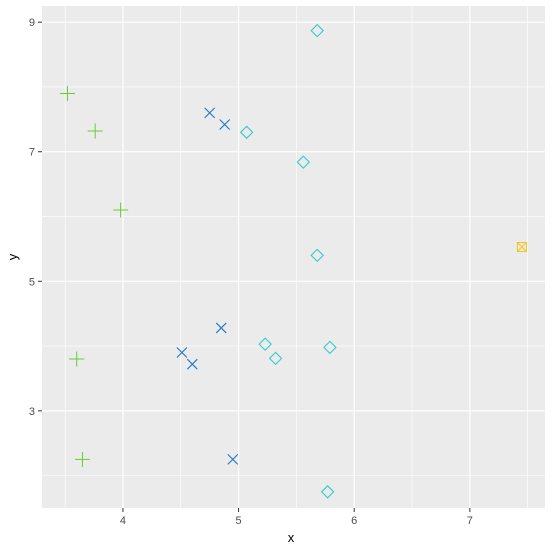  I want to click on x-tick-label: 7, so click(470, 521).